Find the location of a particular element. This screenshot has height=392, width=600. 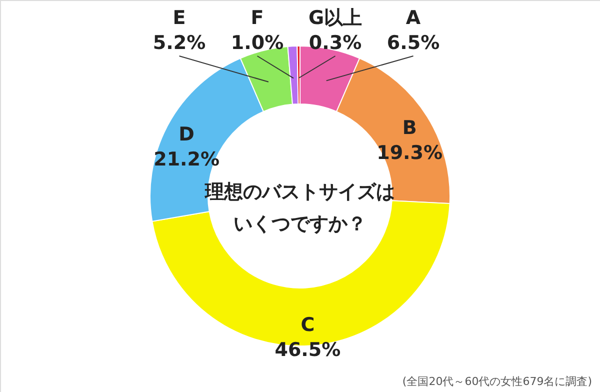

data-label: 46.5% is located at coordinates (307, 349).